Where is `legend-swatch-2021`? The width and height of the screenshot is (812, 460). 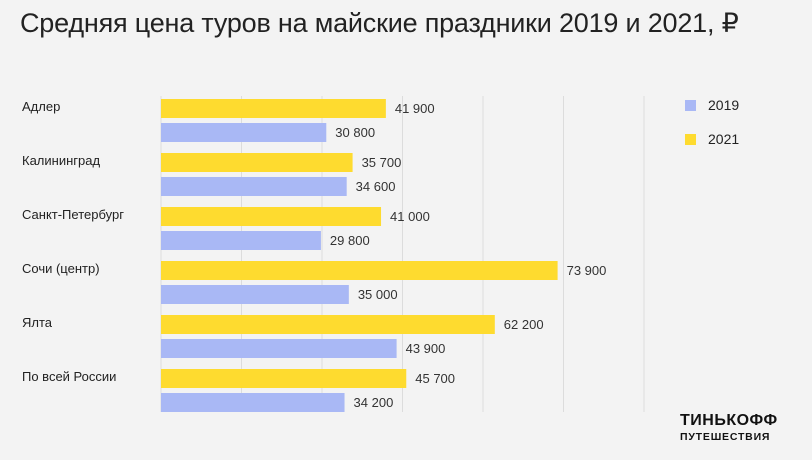
legend-swatch-2021 is located at coordinates (690, 139).